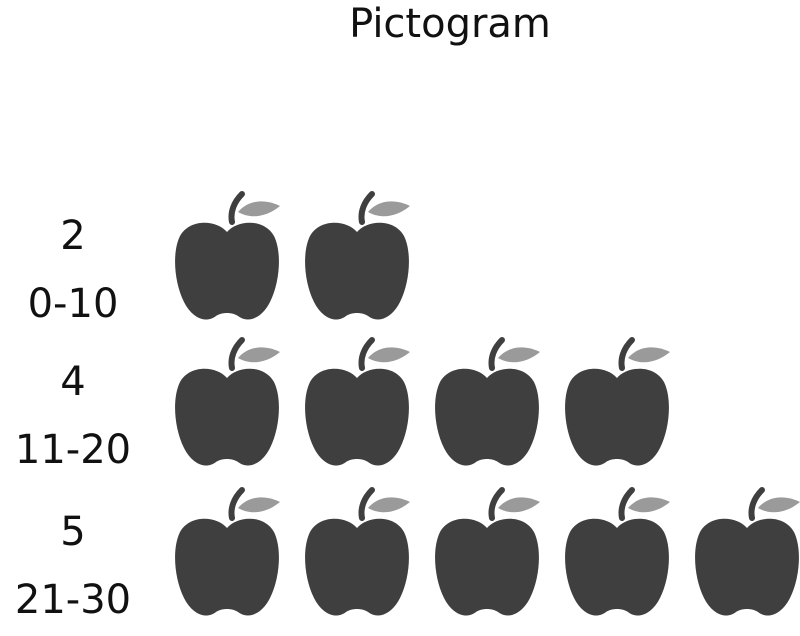 The image size is (800, 636). What do you see at coordinates (73, 382) in the screenshot?
I see `row-count-label: 4` at bounding box center [73, 382].